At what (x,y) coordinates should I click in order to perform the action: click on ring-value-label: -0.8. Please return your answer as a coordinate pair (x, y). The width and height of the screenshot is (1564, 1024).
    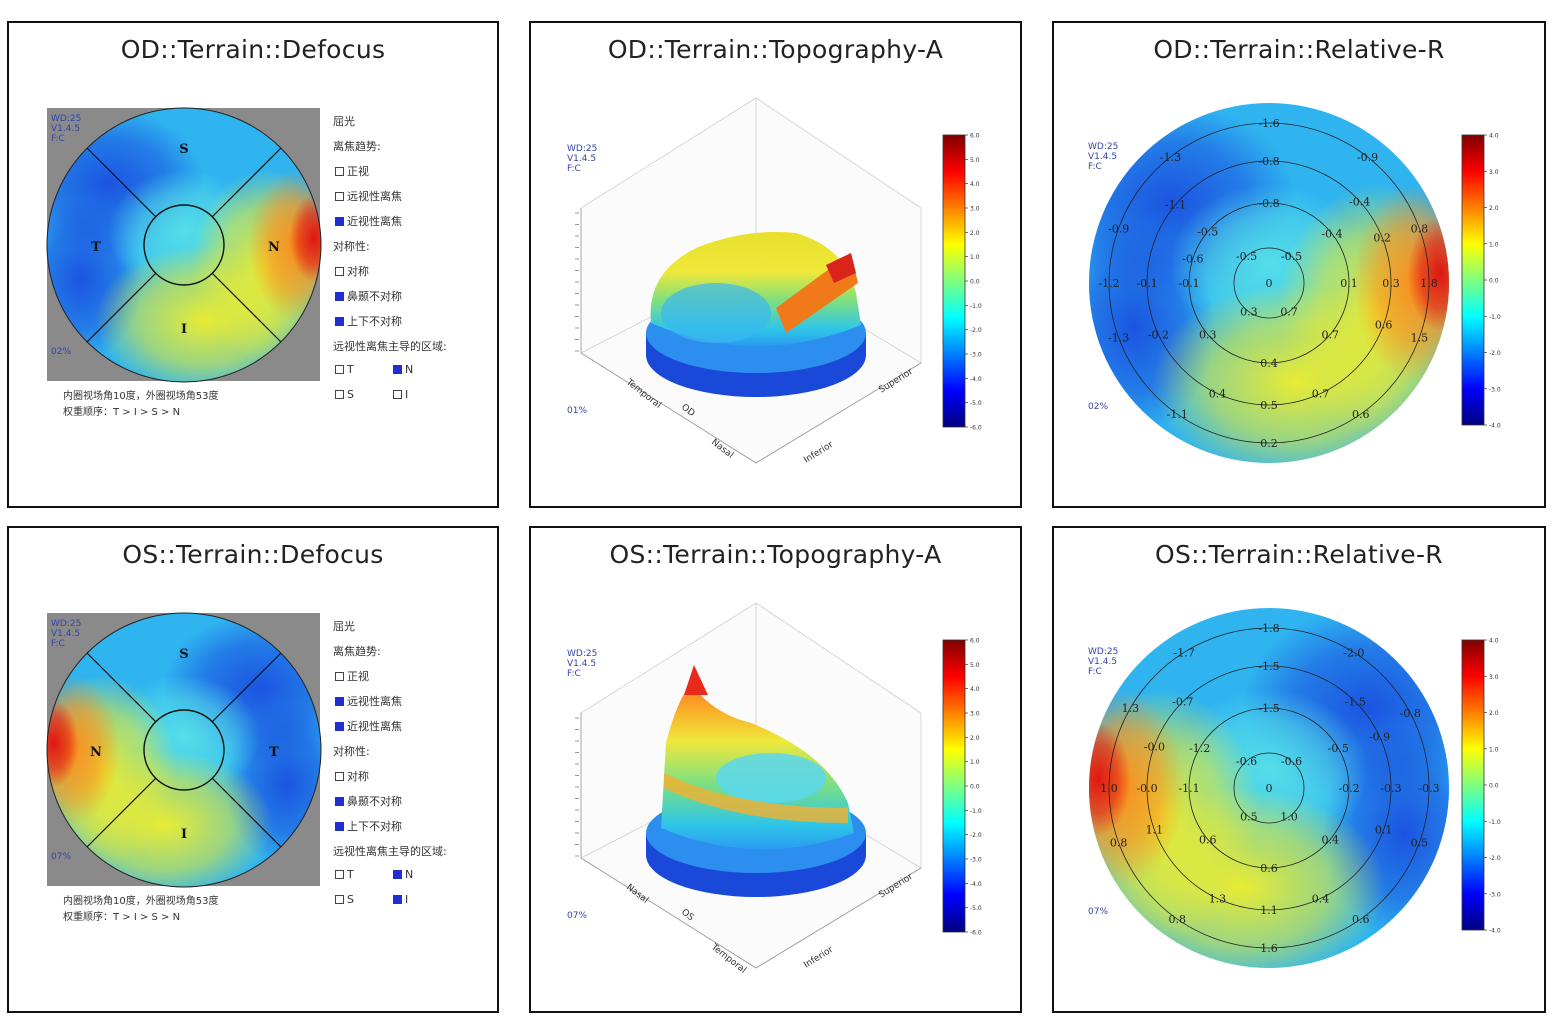
    Looking at the image, I should click on (1268, 161).